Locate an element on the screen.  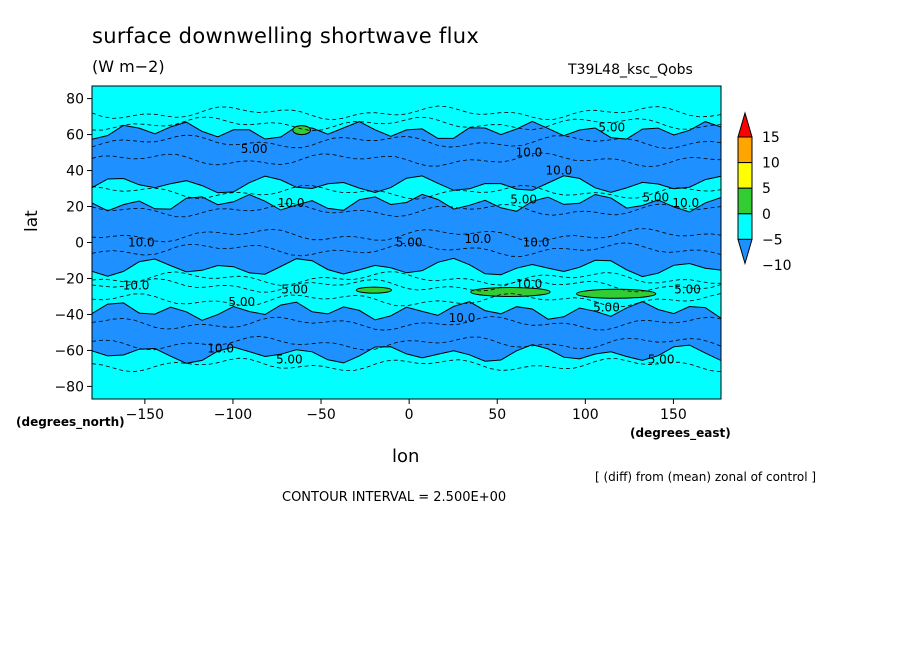
contour-label-3: 5.00 is located at coordinates (254, 149).